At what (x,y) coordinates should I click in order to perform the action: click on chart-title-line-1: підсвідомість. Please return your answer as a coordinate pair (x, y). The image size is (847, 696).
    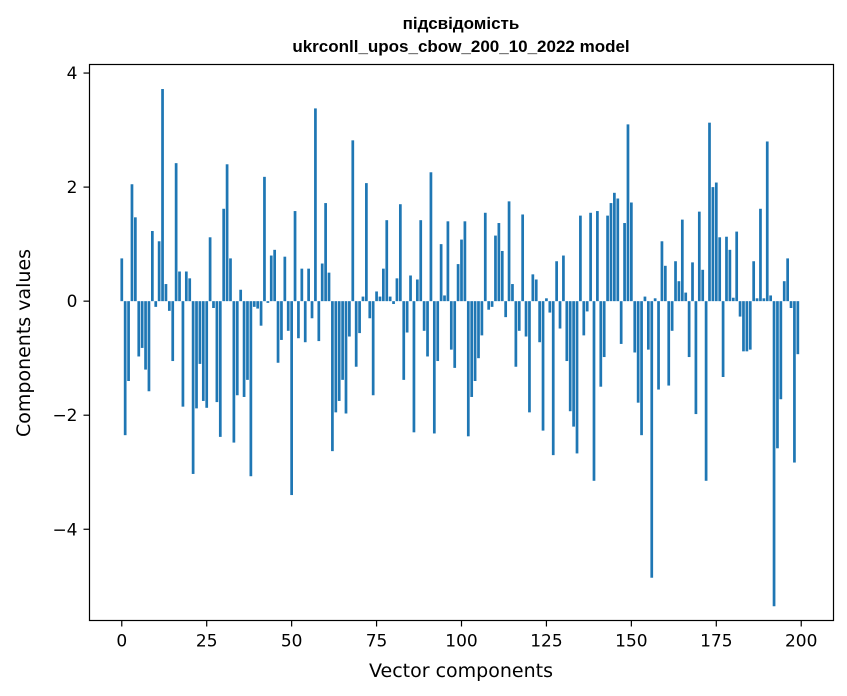
    Looking at the image, I should click on (461, 23).